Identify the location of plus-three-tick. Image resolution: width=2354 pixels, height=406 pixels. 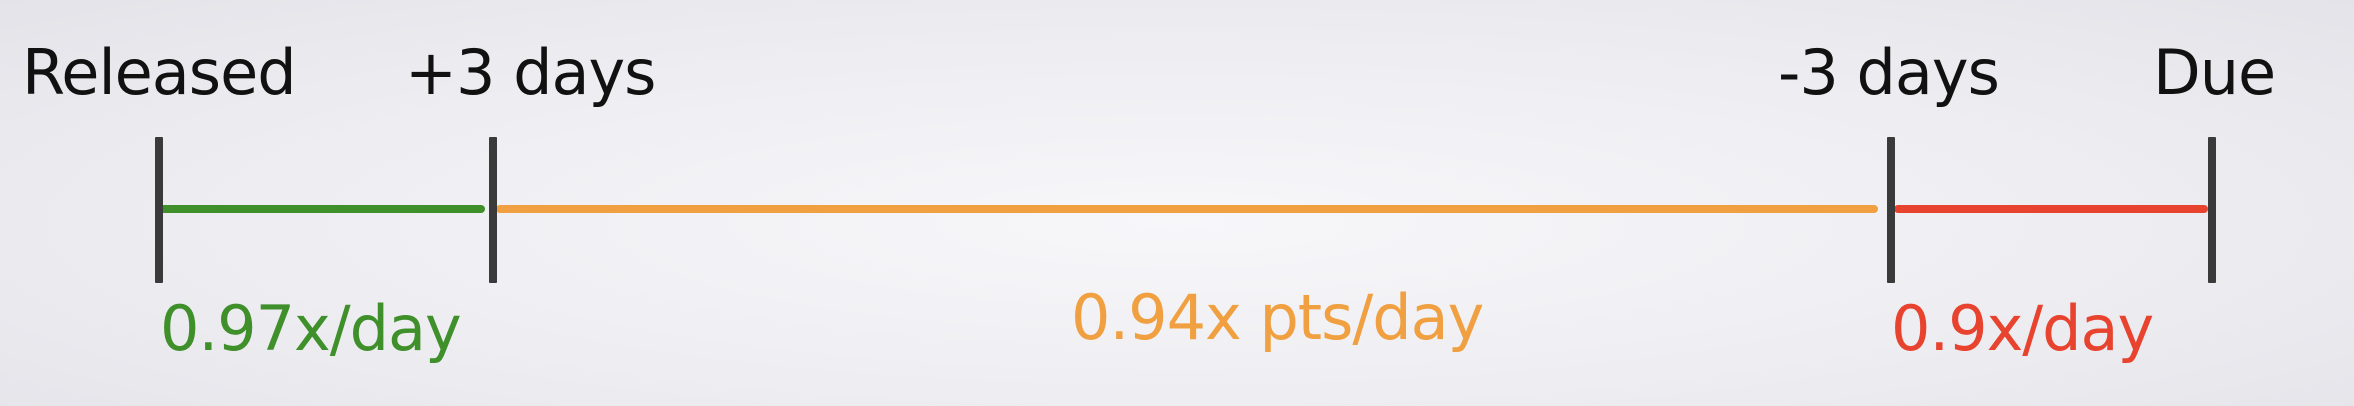
(493, 210).